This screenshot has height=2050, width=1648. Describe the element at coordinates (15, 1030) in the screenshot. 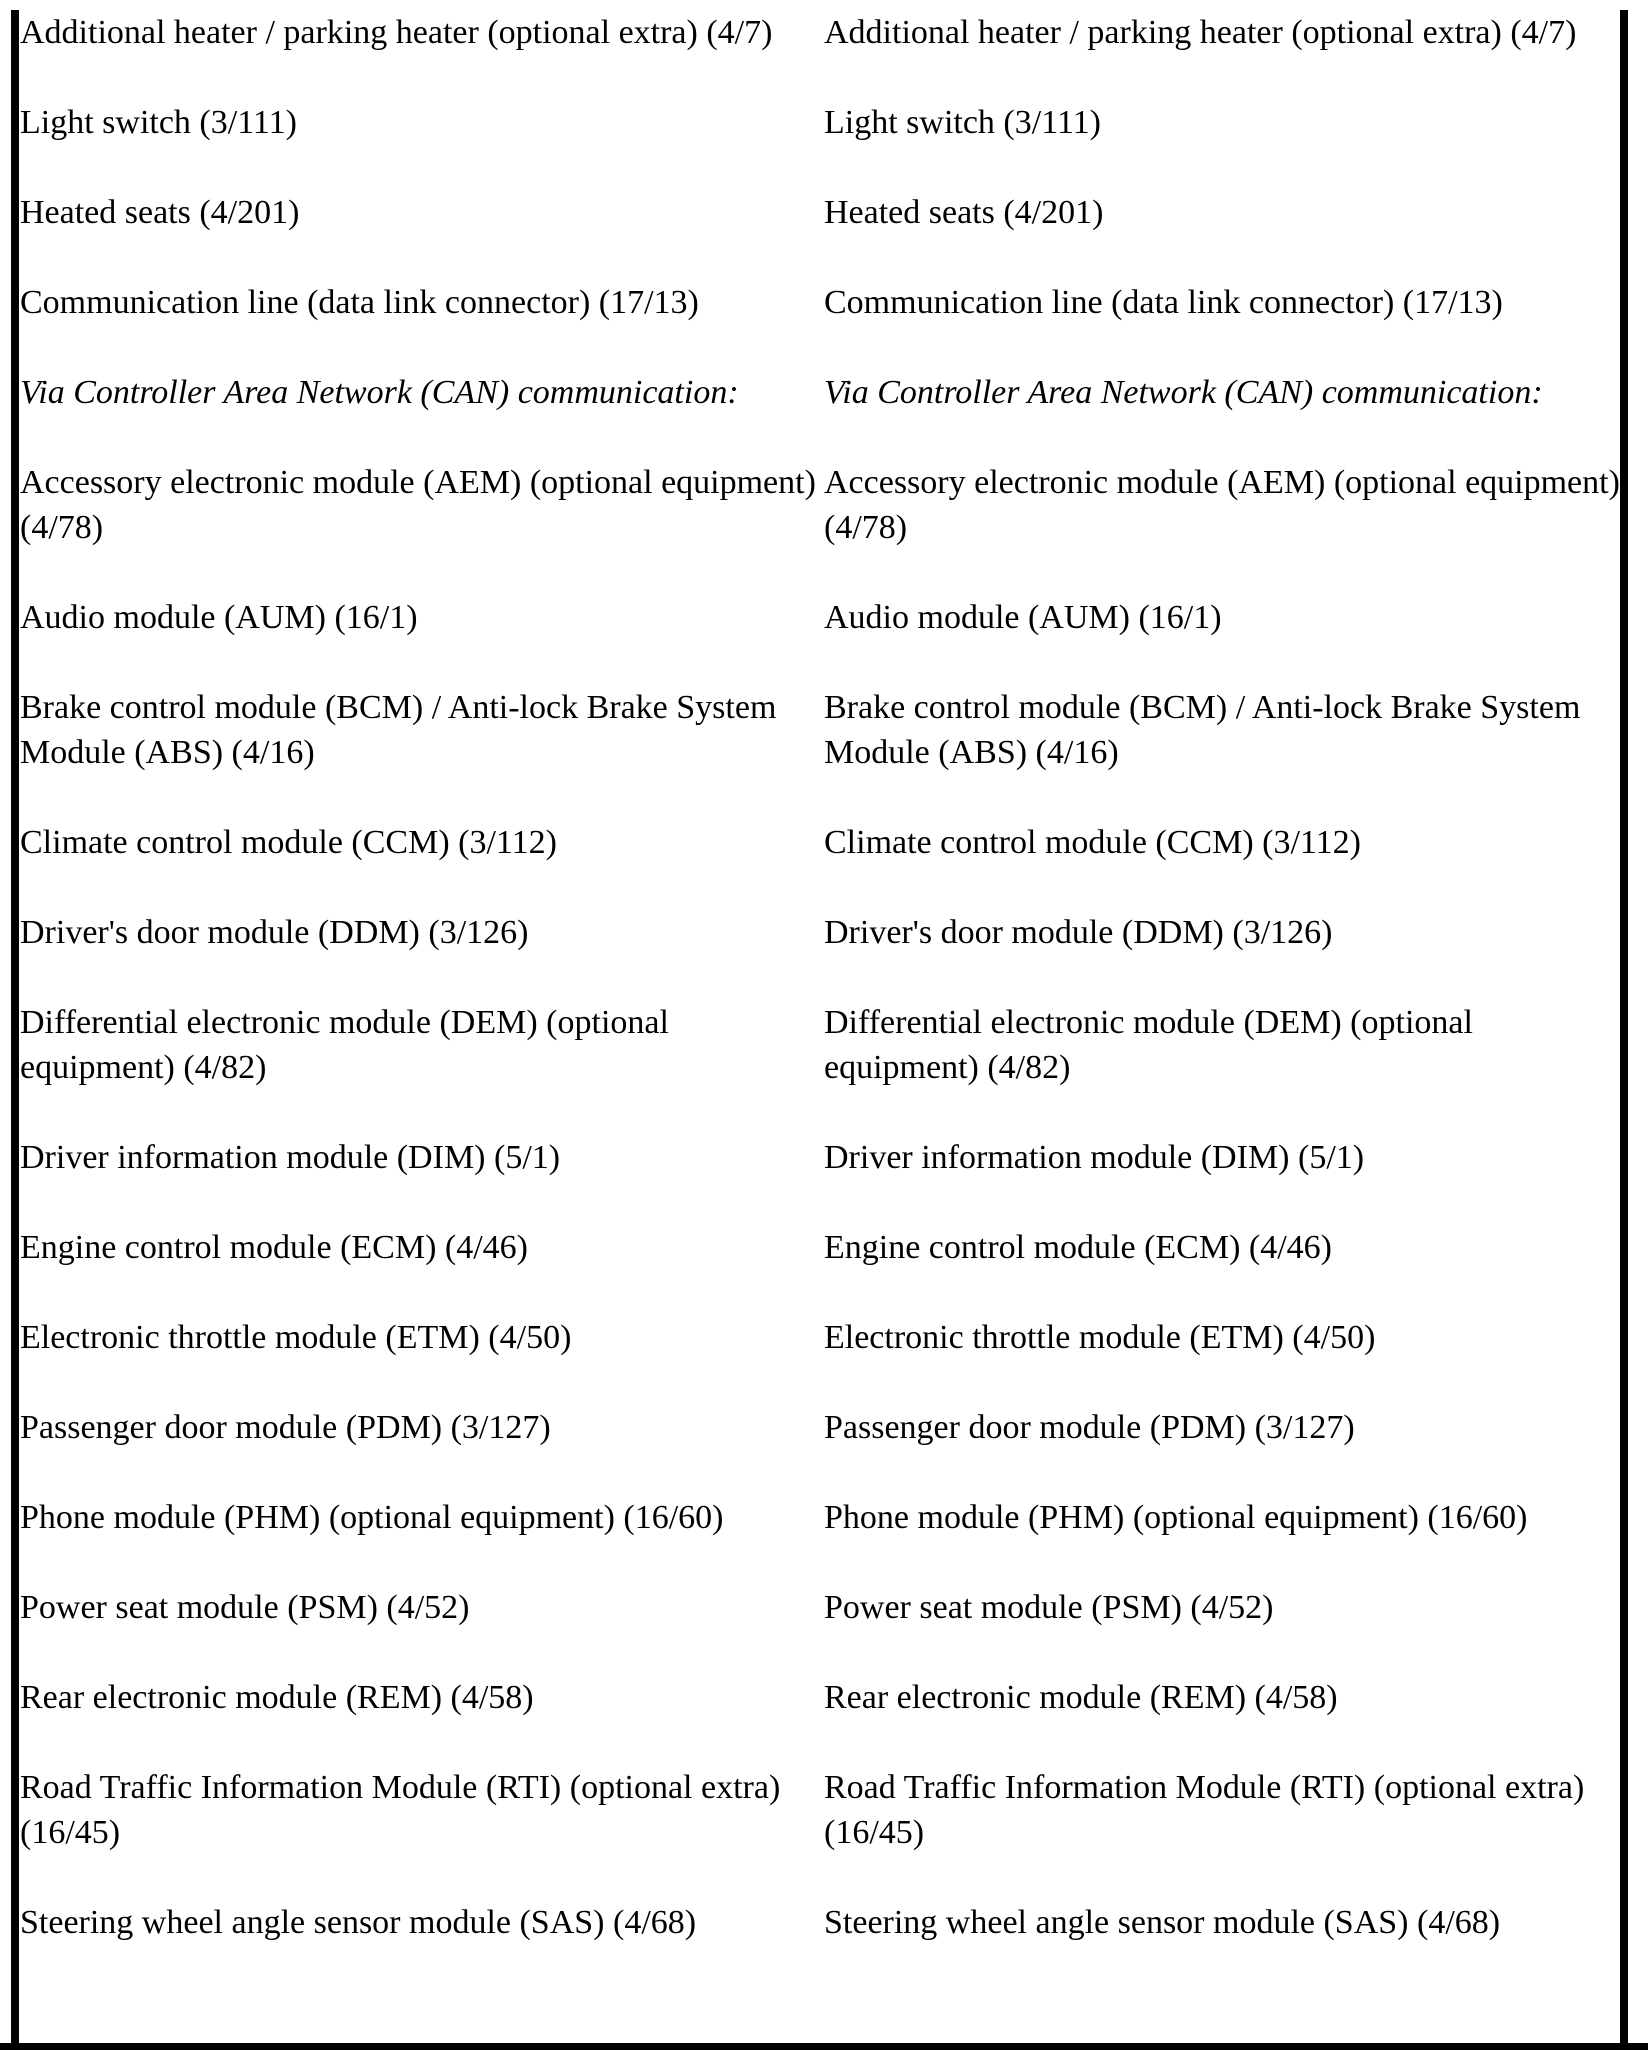

I see `table-left-border` at that location.